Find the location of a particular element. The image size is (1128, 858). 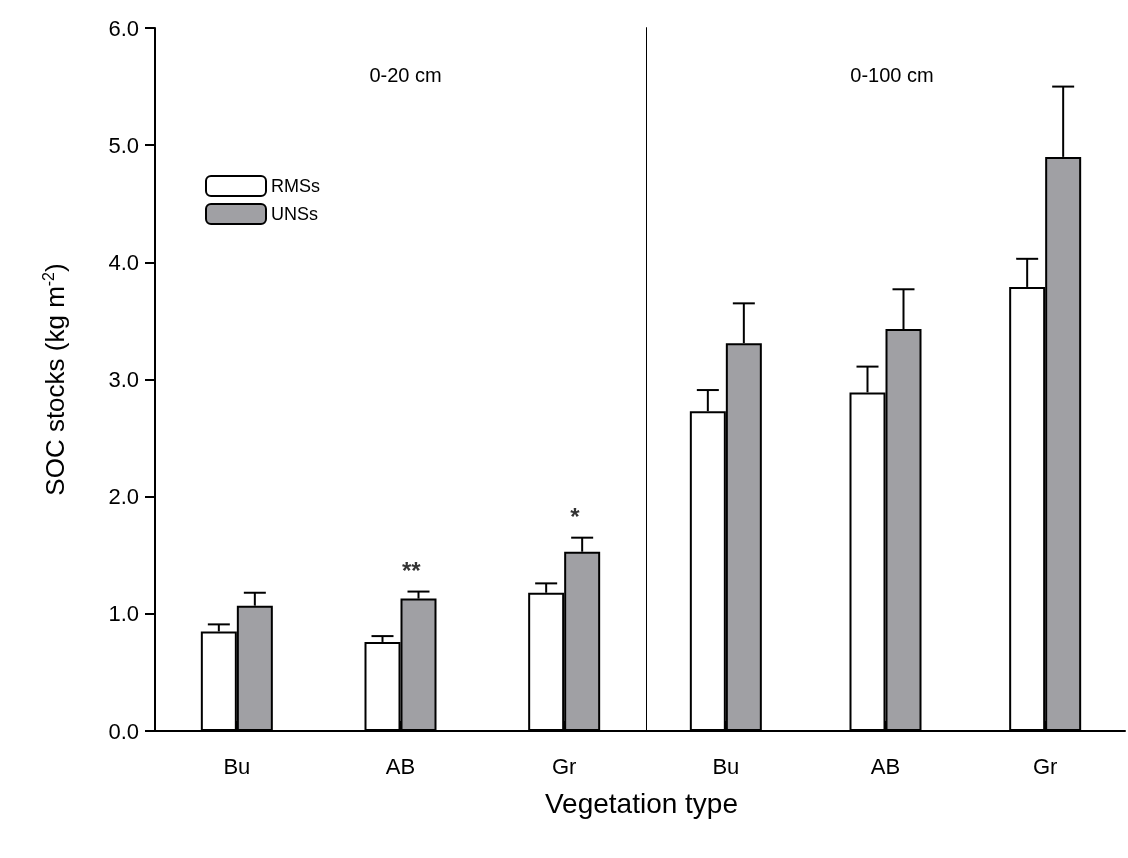

text: 0-20 cm is located at coordinates (405, 75).